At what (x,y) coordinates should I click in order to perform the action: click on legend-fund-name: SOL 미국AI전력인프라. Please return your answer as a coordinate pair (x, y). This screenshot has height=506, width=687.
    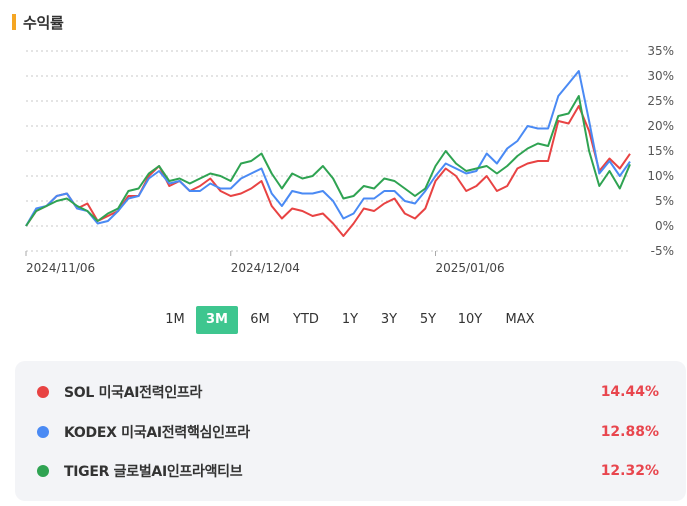
    Looking at the image, I should click on (133, 393).